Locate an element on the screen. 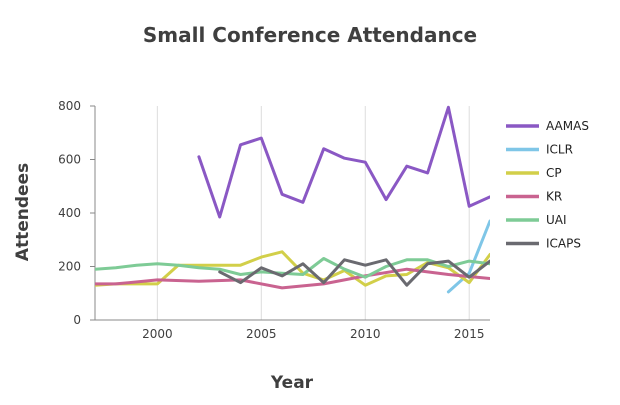 The height and width of the screenshot is (405, 620). y-tick-label: 0 is located at coordinates (77, 320).